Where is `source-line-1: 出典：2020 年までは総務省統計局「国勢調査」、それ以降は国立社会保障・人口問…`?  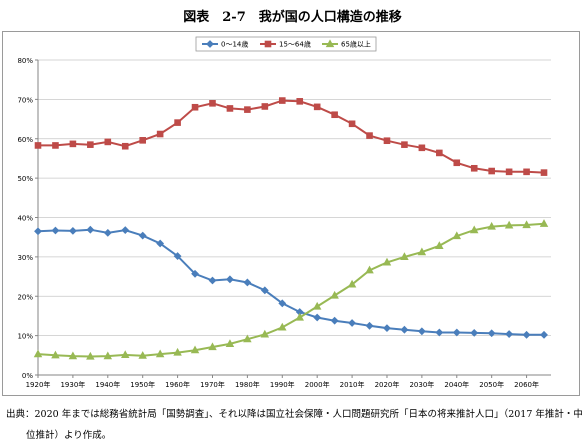 source-line-1: 出典：2020 年までは総務省統計局「国勢調査」、それ以降は国立社会保障・人口問… is located at coordinates (294, 414).